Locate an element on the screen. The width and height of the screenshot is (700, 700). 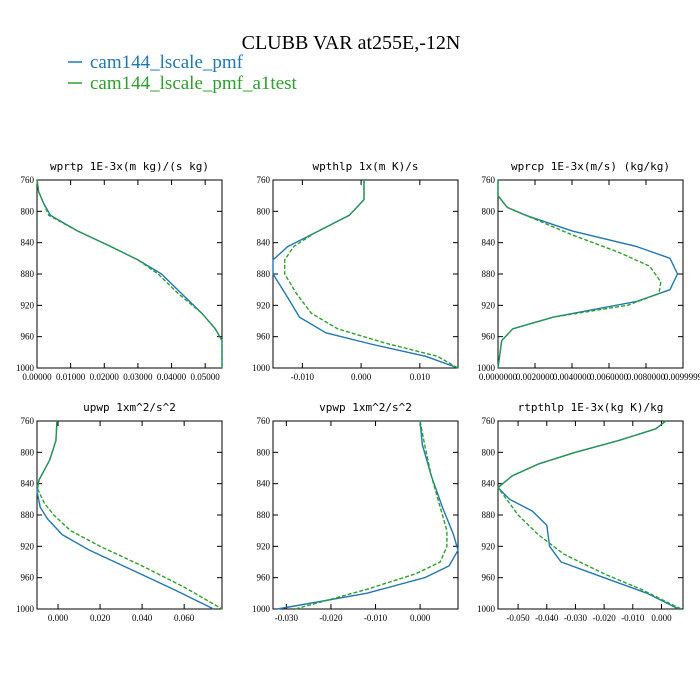
x-tick-label: 0.0080000 is located at coordinates (646, 377).